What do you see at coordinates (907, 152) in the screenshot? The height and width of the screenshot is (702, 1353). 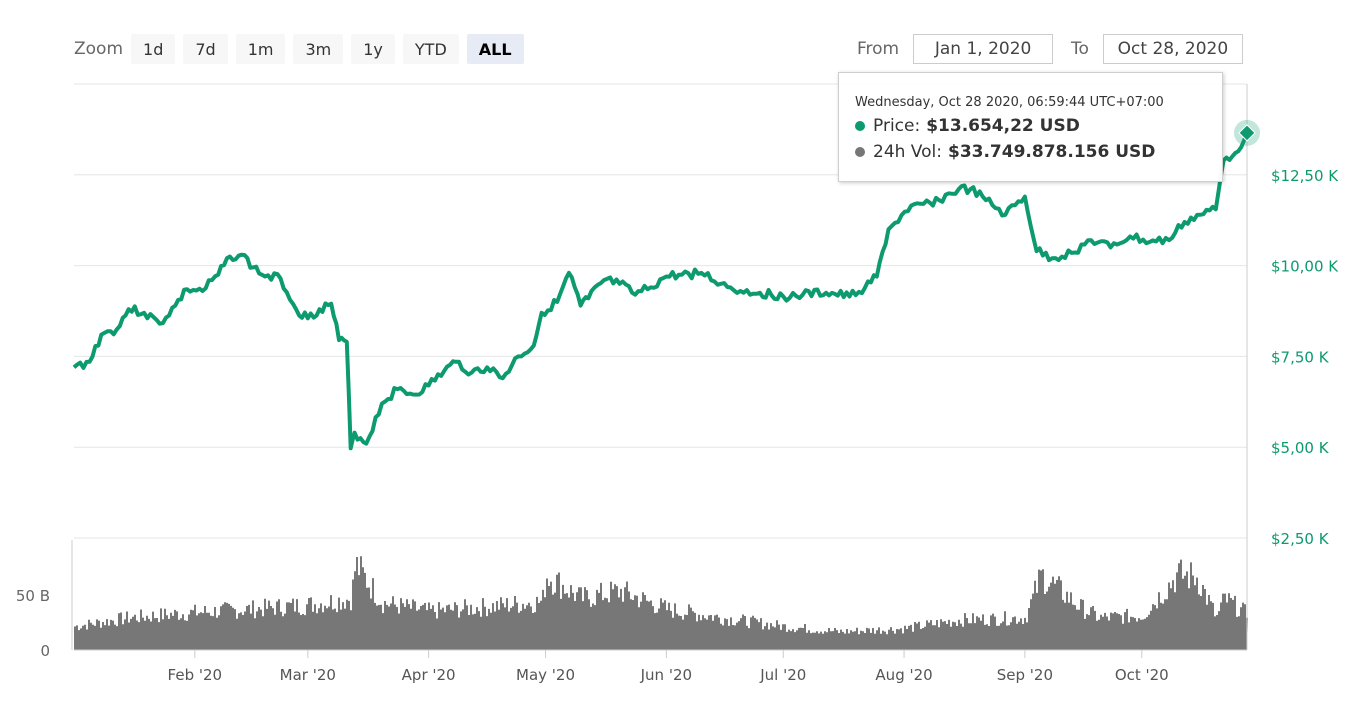 I see `tooltip-volume-label: 24h Vol:` at bounding box center [907, 152].